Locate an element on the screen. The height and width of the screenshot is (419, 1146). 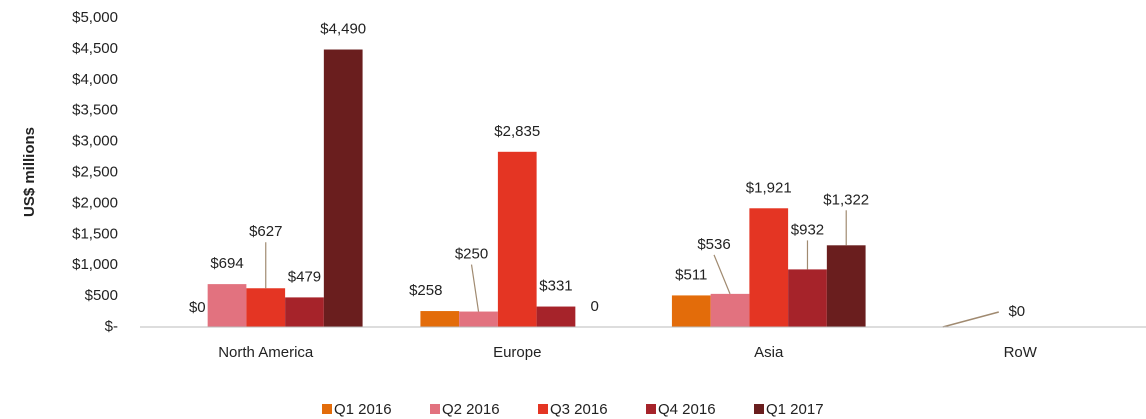
data-label: $1,921 is located at coordinates (769, 187).